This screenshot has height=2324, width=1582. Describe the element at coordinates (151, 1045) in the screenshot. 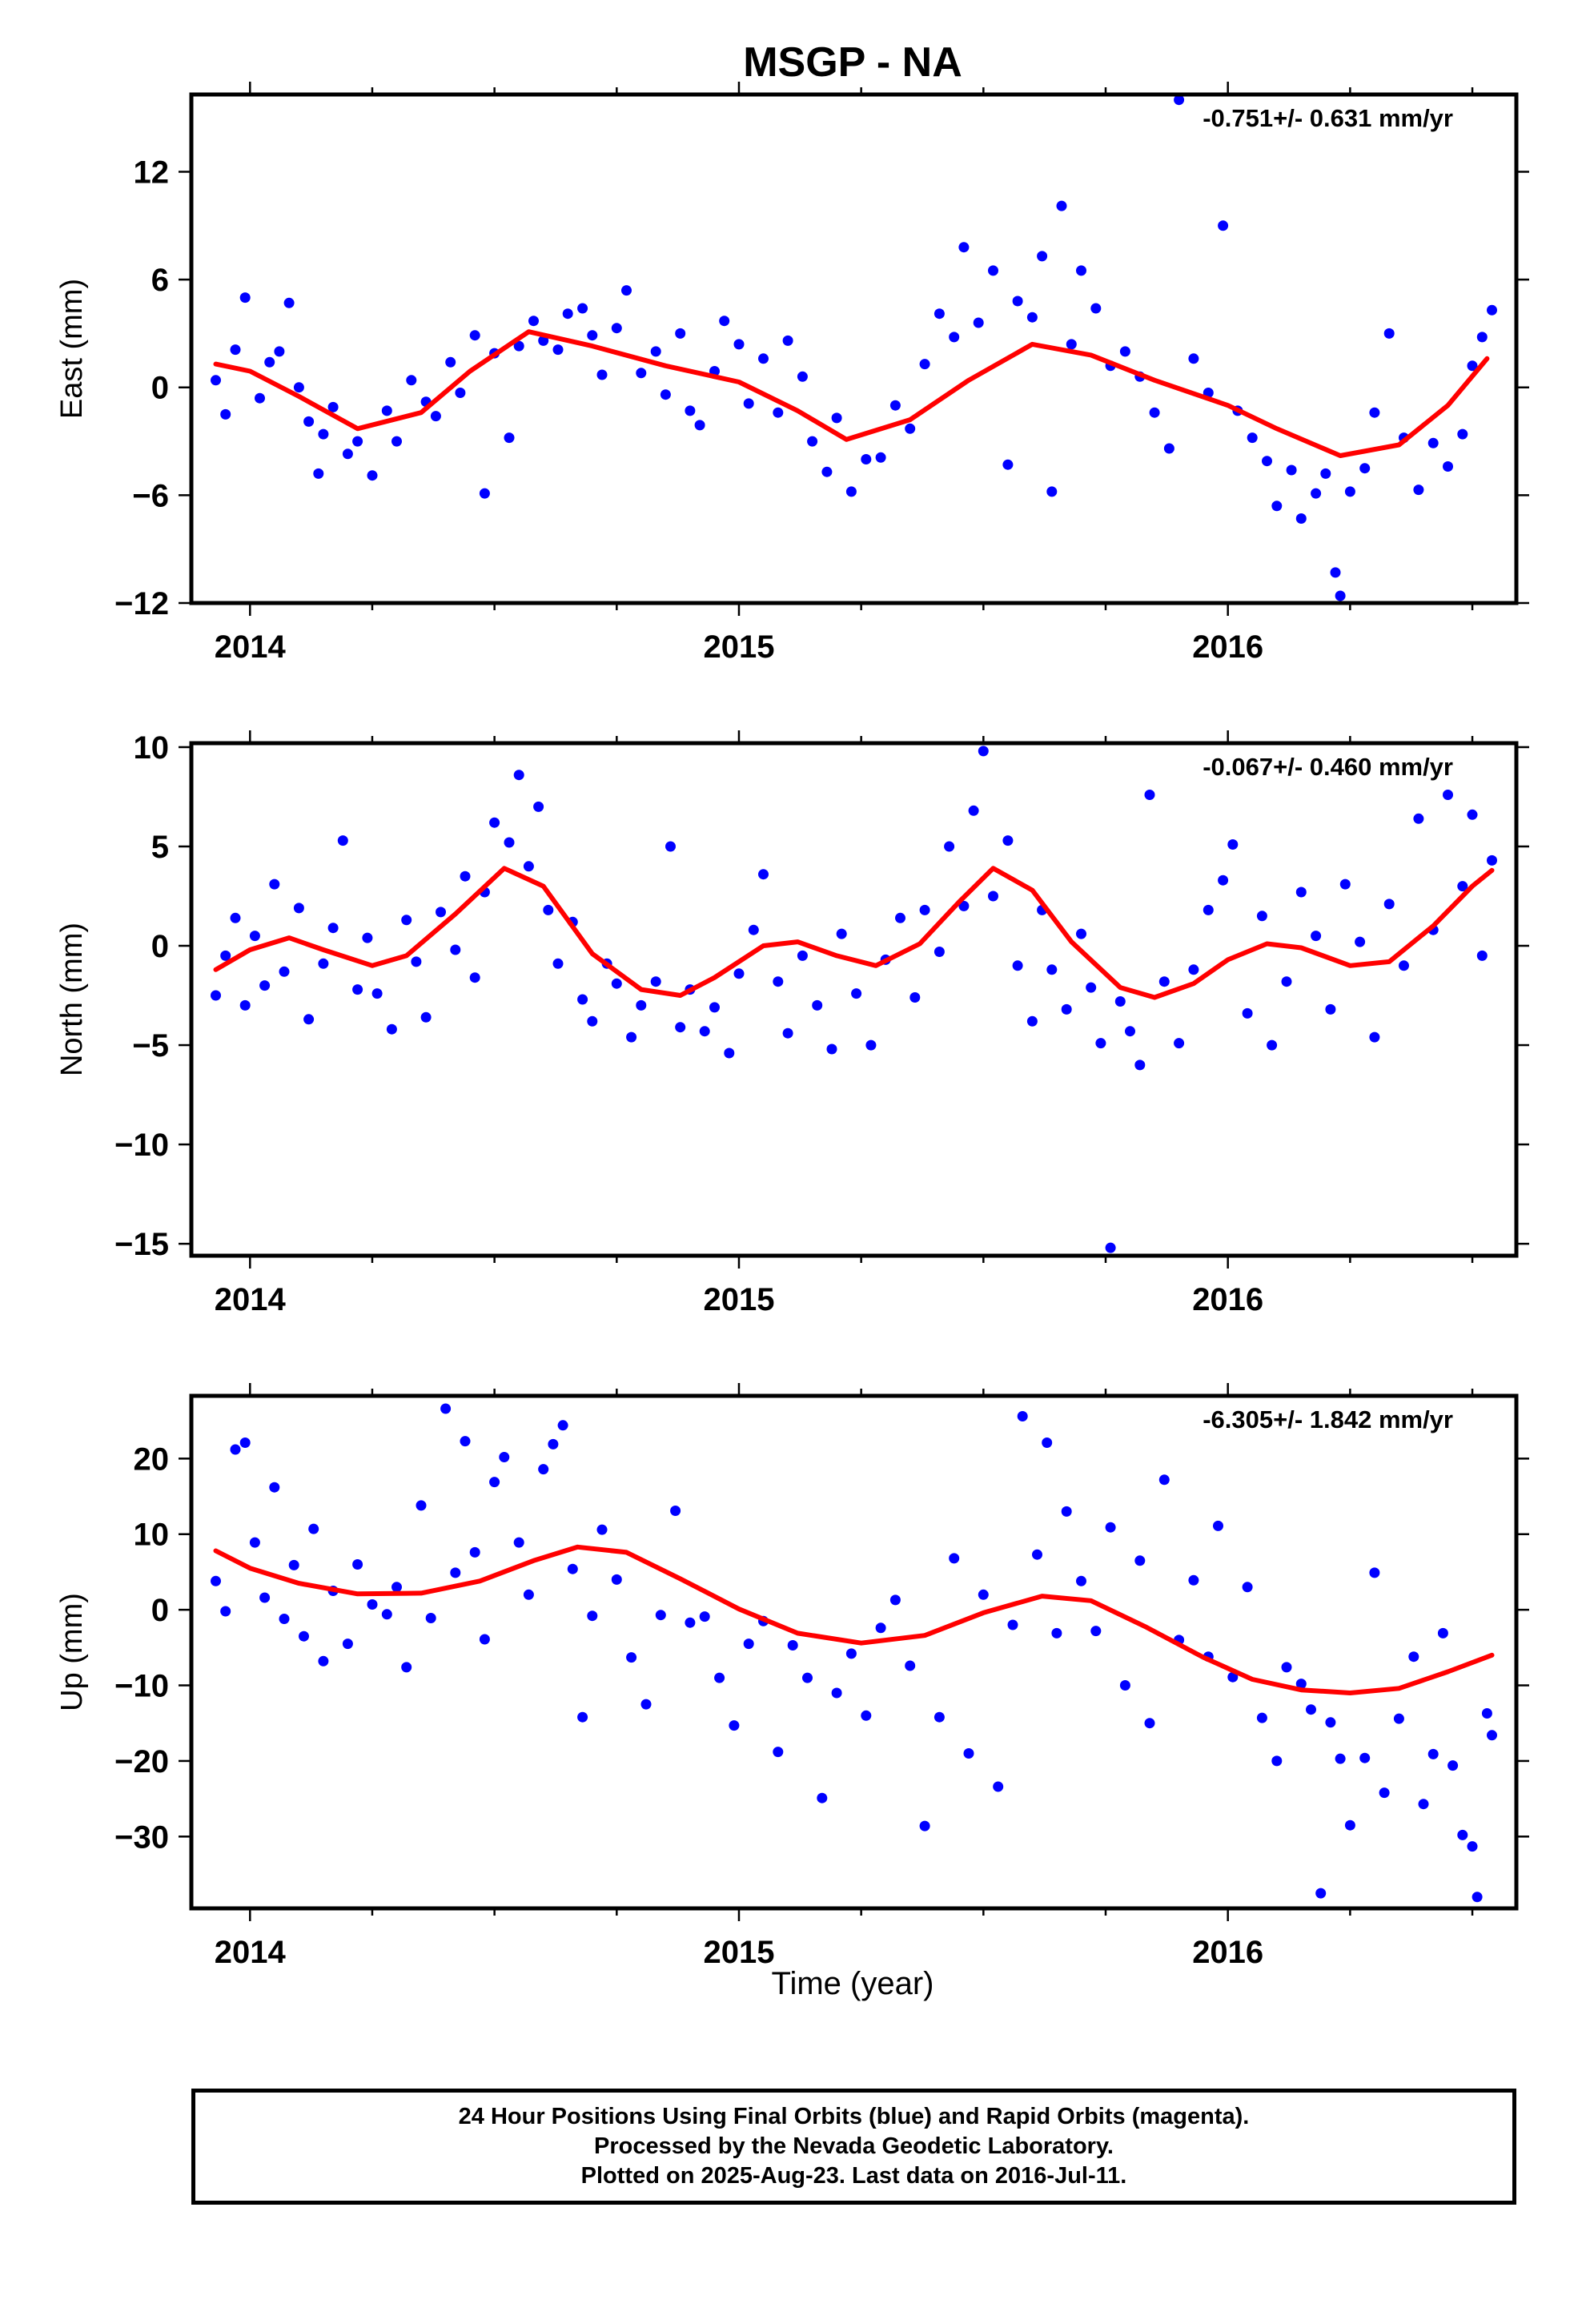

I see `y-tick-label: −5` at that location.